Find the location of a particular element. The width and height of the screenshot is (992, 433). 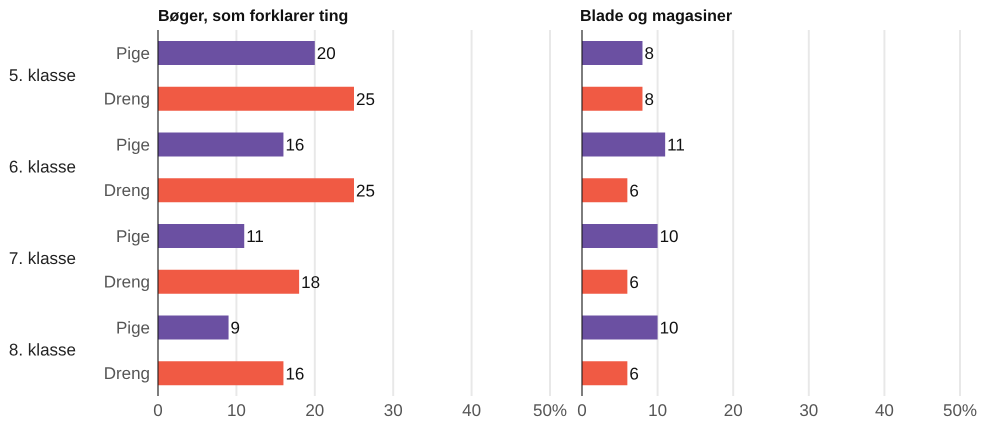

chart-title: Bøger, som forklarer ting is located at coordinates (253, 17).